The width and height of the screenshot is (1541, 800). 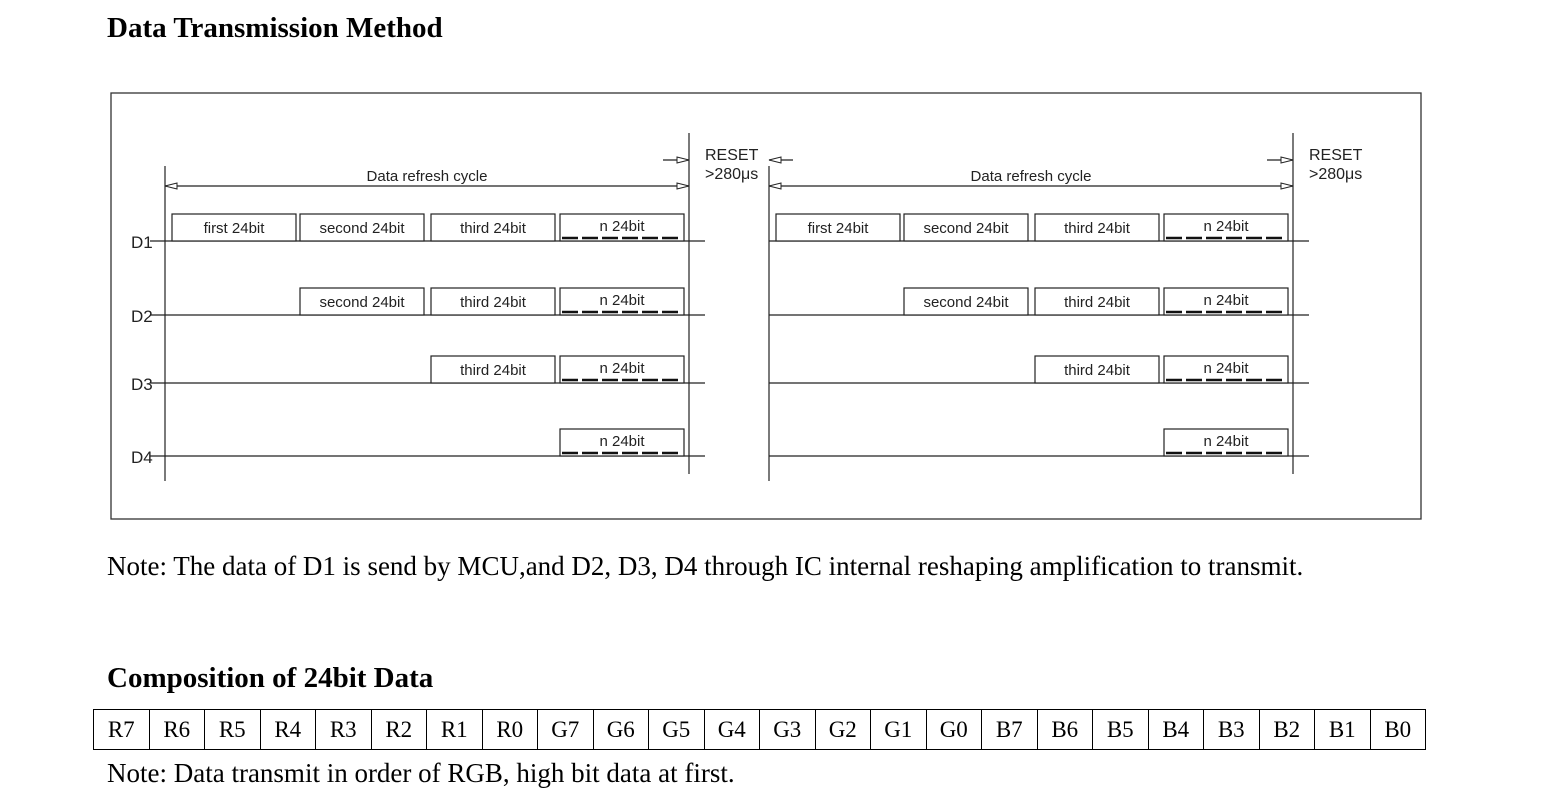 I want to click on cycle-2-reset-time: >280μs, so click(x=1335, y=174).